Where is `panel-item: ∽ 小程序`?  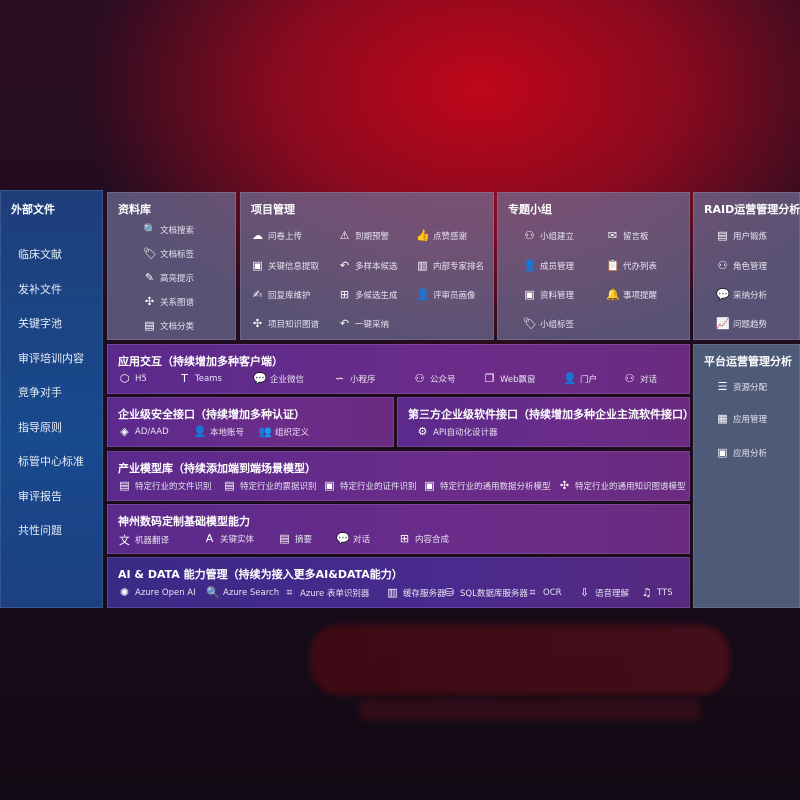 panel-item: ∽ 小程序 is located at coordinates (354, 378).